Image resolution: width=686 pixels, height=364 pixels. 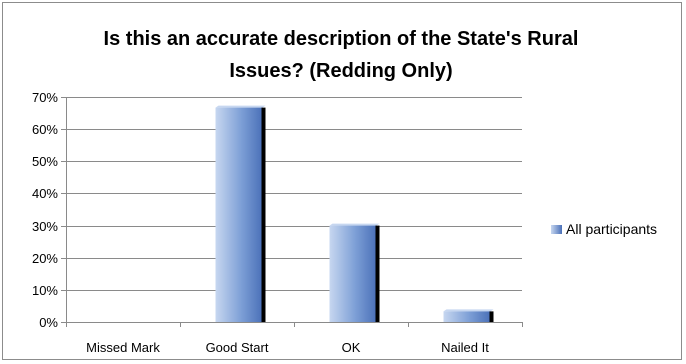 What do you see at coordinates (45, 129) in the screenshot?
I see `y-tick-label: 60%` at bounding box center [45, 129].